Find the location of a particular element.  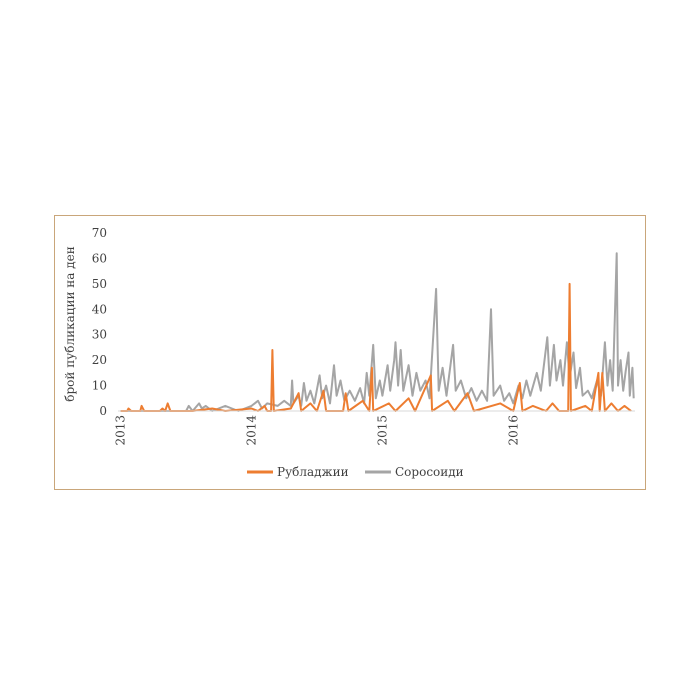

x-tick-label: 2016 is located at coordinates (513, 430).